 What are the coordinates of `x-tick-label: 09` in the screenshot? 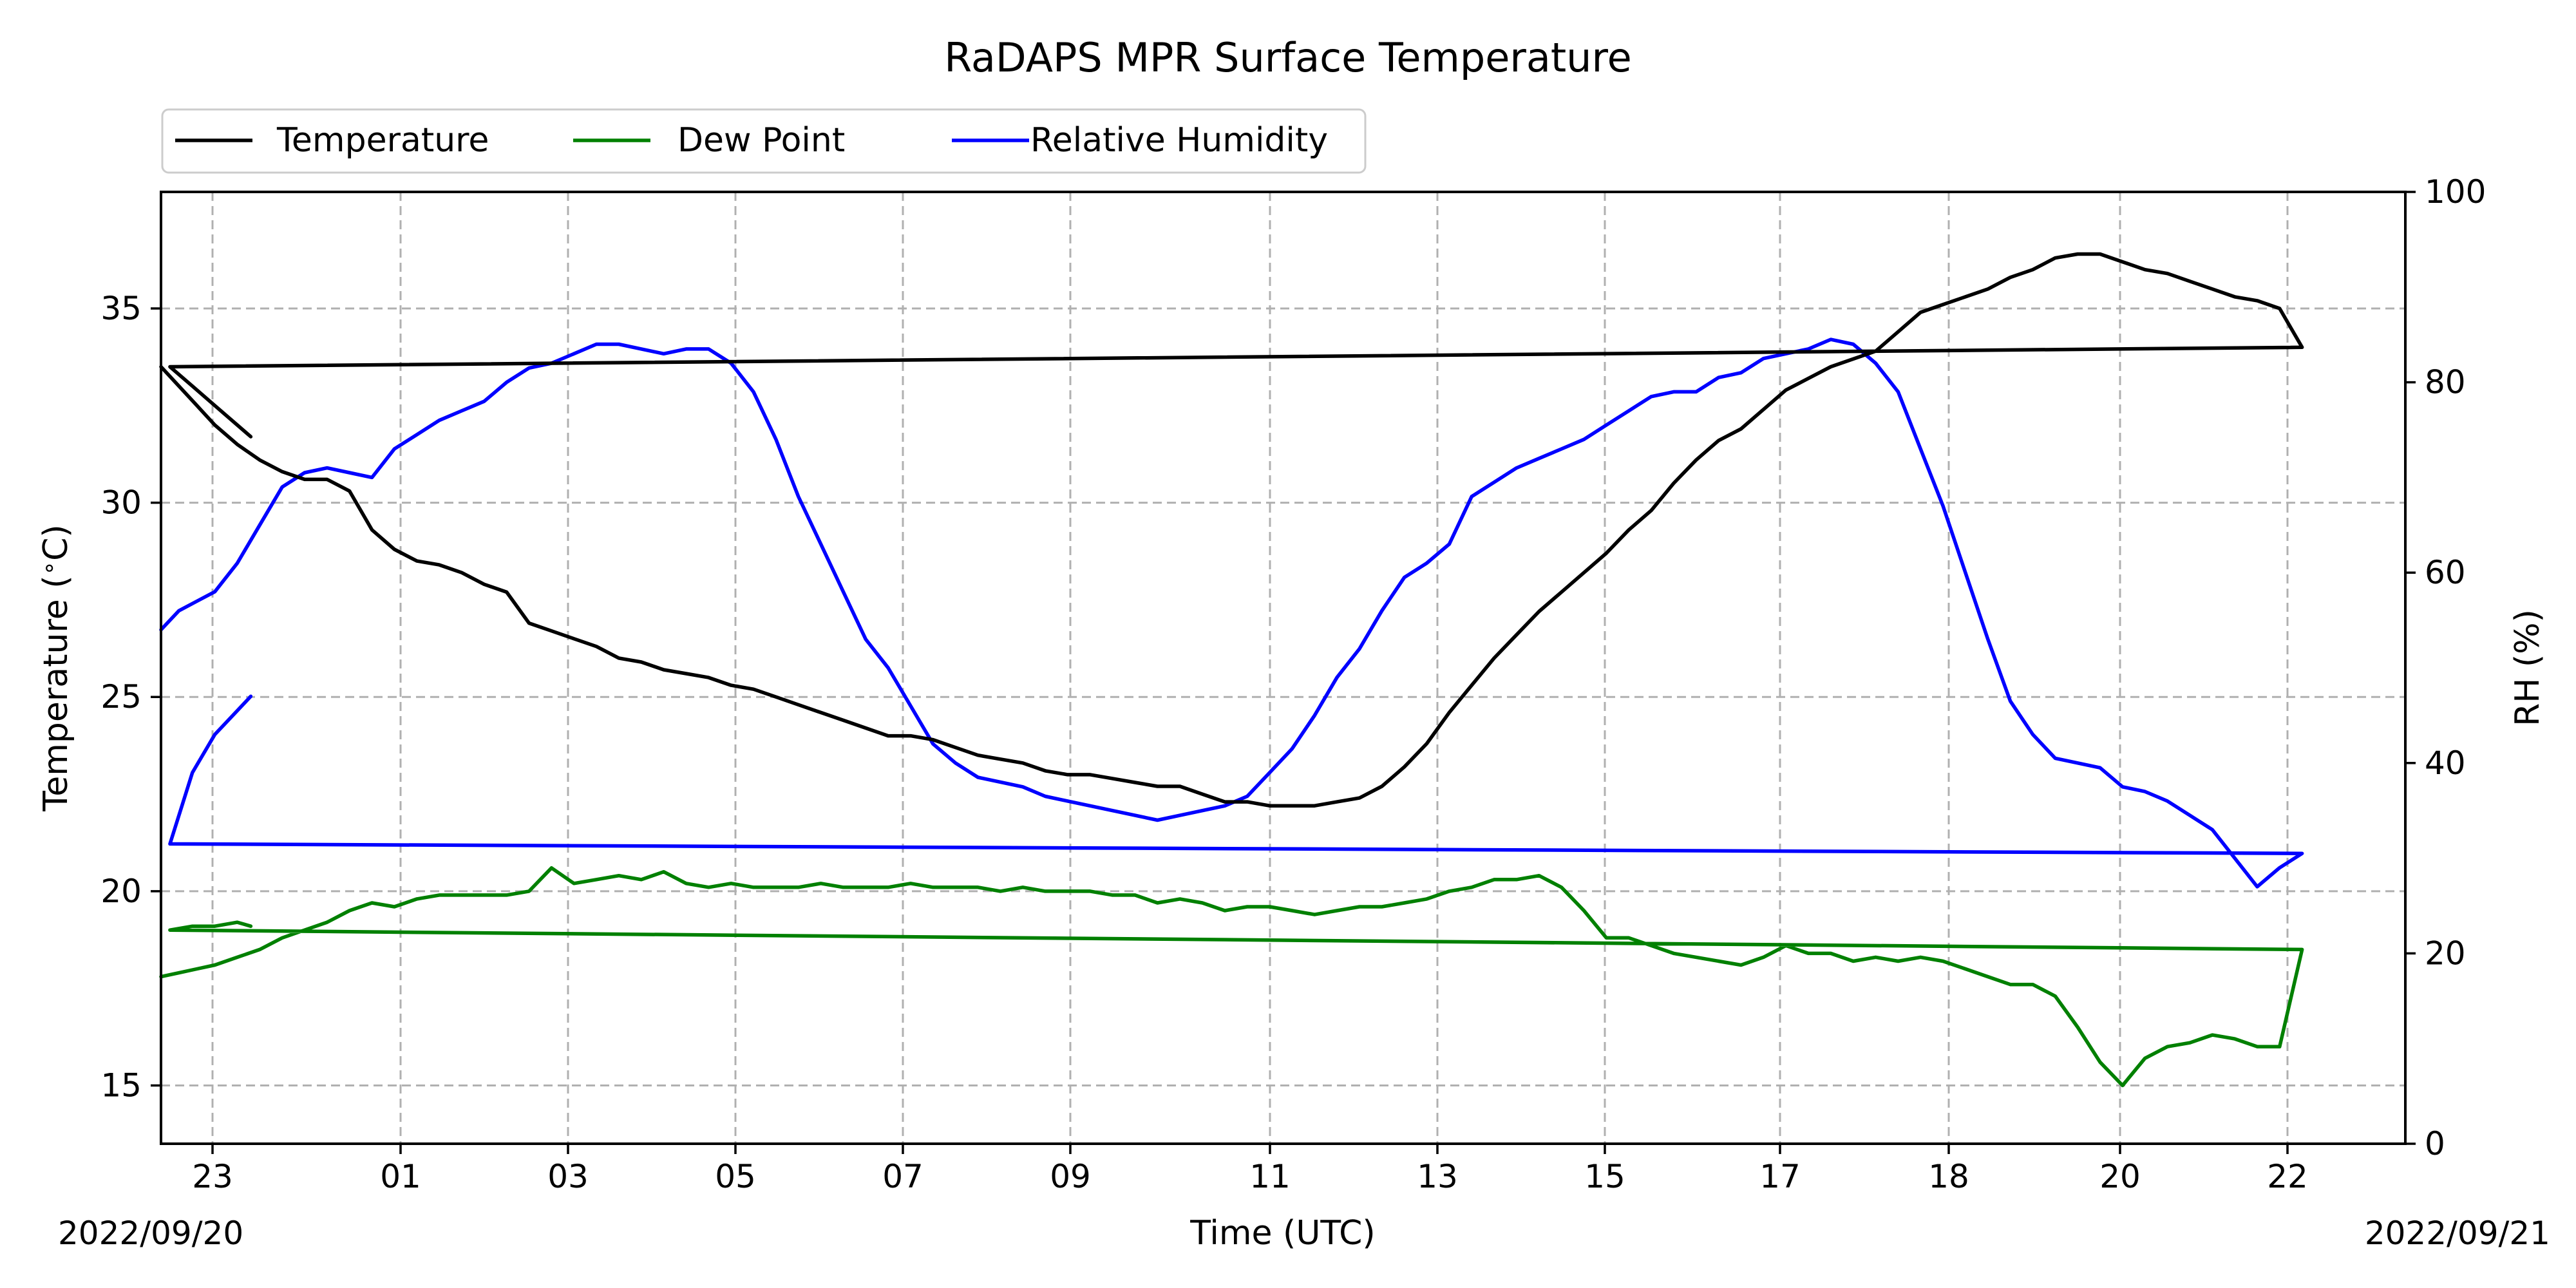 It's located at (1070, 1176).